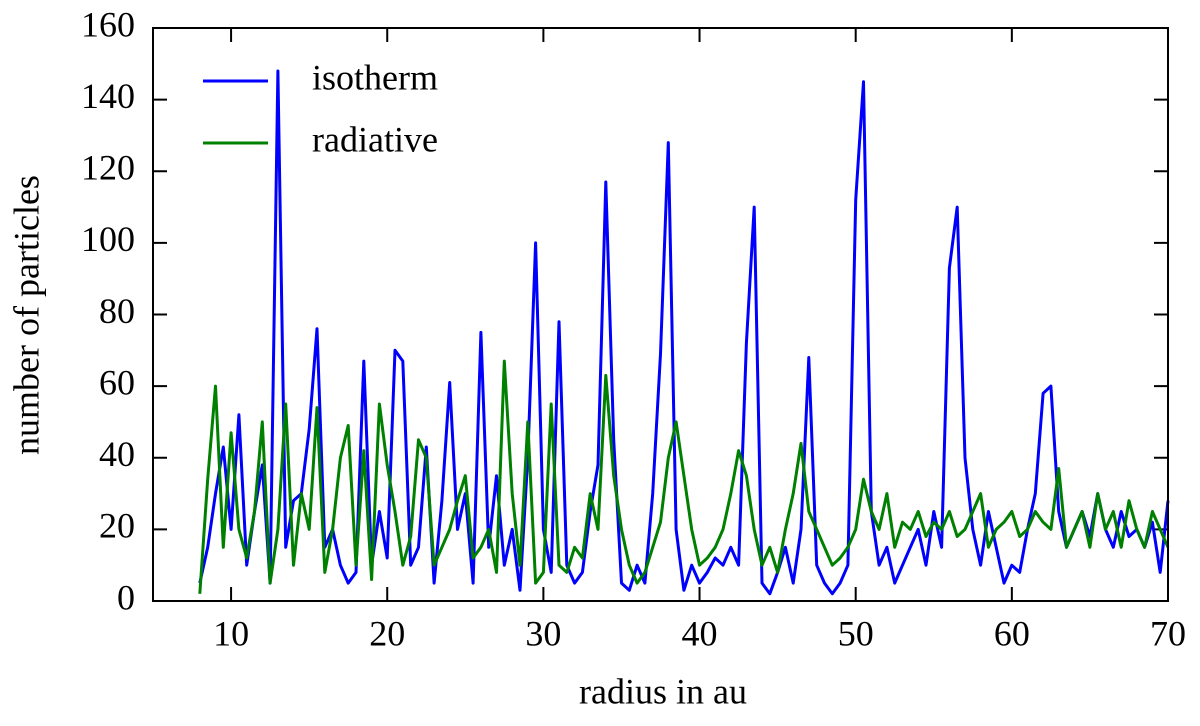  Describe the element at coordinates (117, 311) in the screenshot. I see `y-tick-label: 80` at that location.